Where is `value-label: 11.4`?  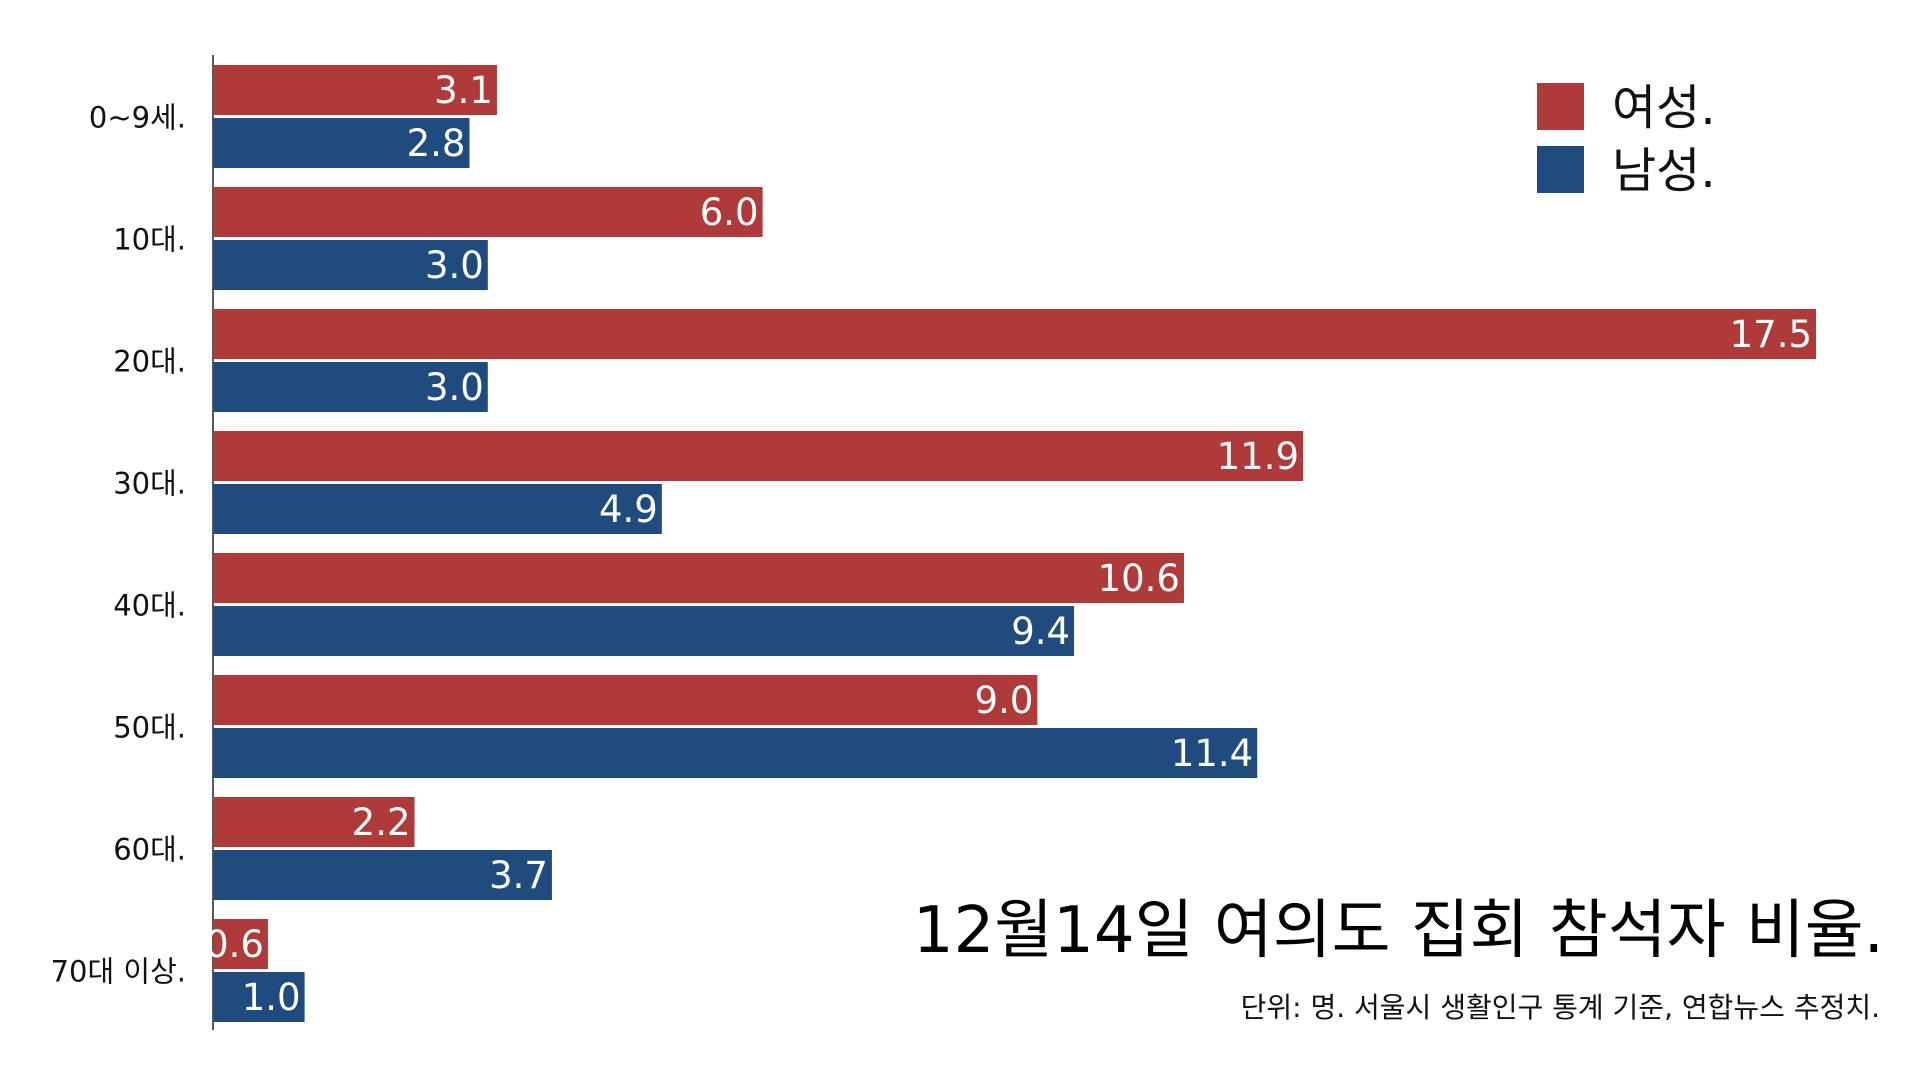 value-label: 11.4 is located at coordinates (1212, 753).